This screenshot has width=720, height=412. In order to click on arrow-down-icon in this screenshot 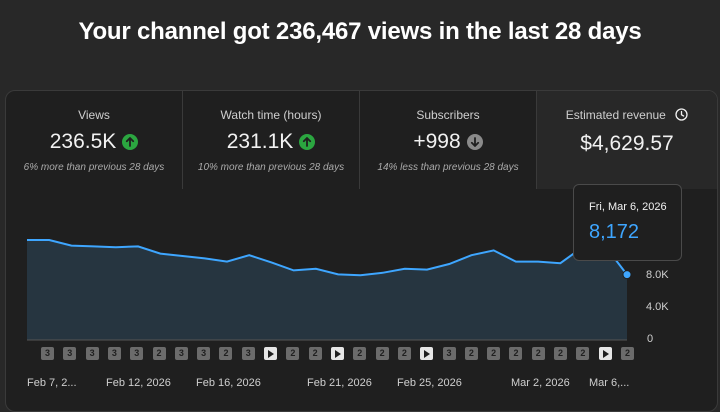, I will do `click(474, 142)`.